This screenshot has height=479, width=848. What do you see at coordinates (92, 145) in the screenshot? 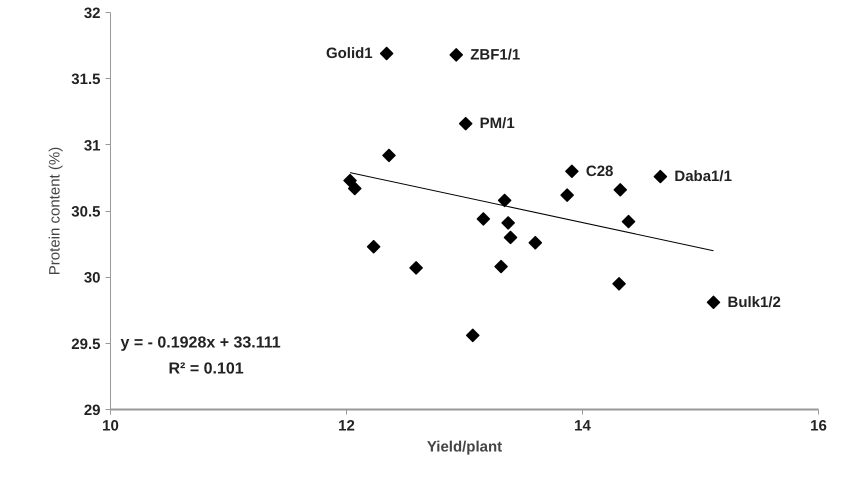
I see `y-tick-label: 31` at bounding box center [92, 145].